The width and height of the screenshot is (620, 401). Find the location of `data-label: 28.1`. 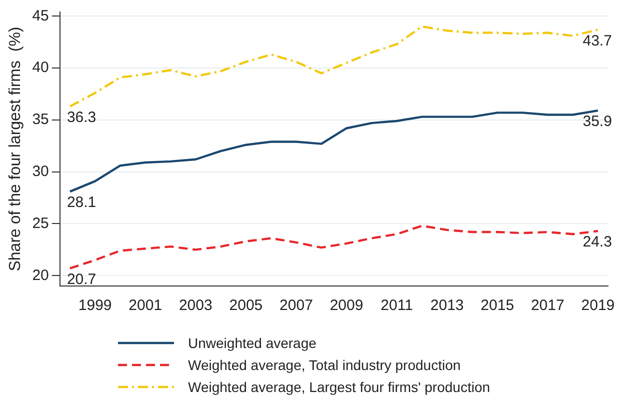

data-label: 28.1 is located at coordinates (81, 203).